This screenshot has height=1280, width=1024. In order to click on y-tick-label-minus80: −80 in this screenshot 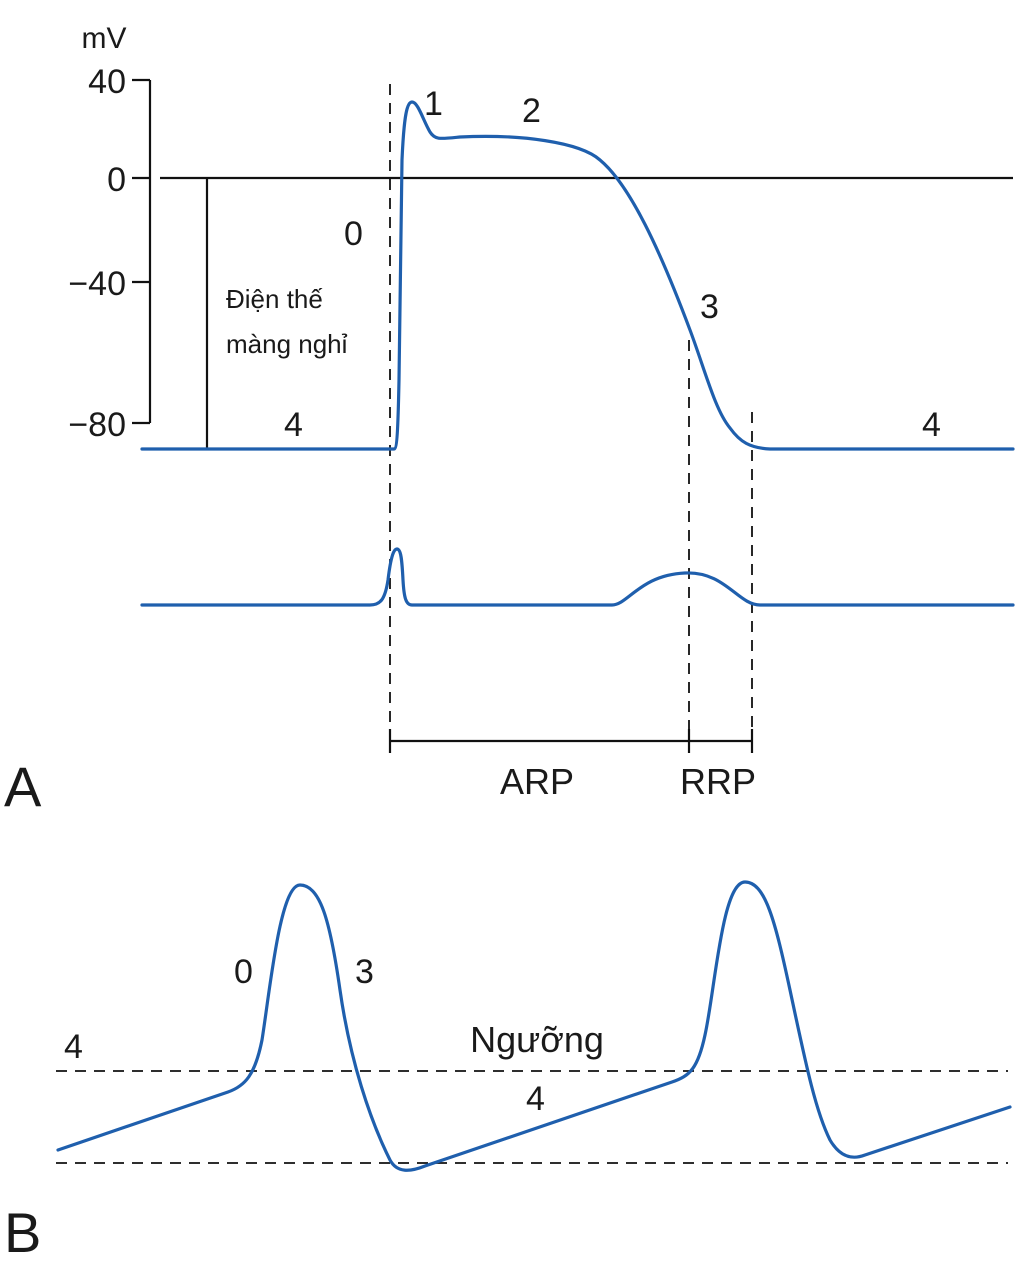, I will do `click(97, 425)`.